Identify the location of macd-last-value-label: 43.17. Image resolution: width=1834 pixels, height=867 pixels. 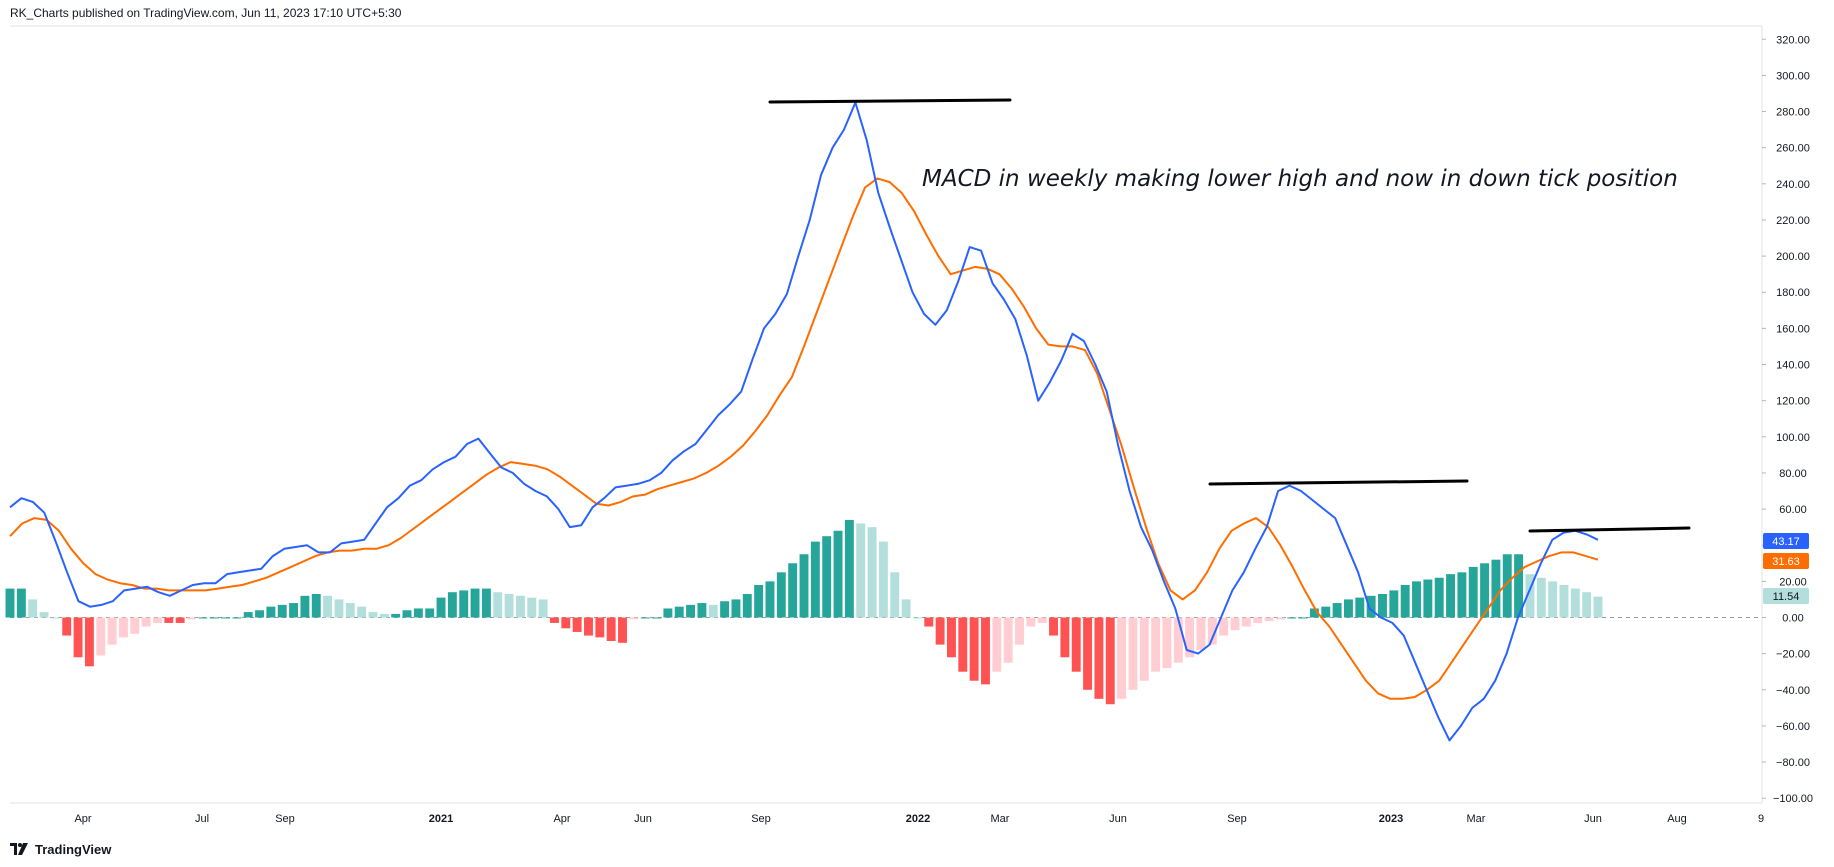
(1786, 542).